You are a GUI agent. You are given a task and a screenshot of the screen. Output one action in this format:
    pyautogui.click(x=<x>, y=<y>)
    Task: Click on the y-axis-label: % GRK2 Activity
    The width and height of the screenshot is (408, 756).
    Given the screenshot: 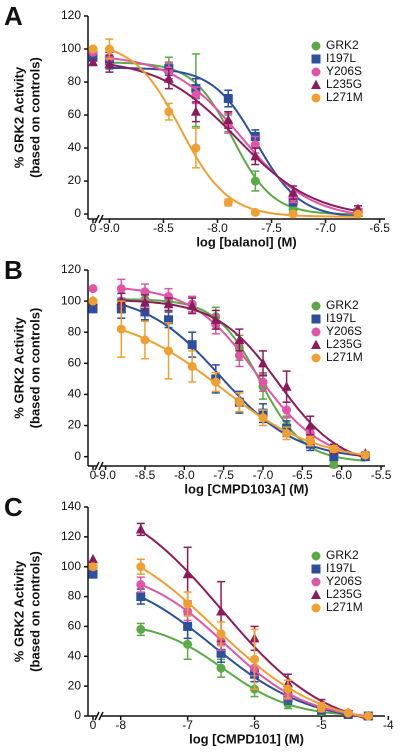 What is the action you would take?
    pyautogui.click(x=18, y=368)
    